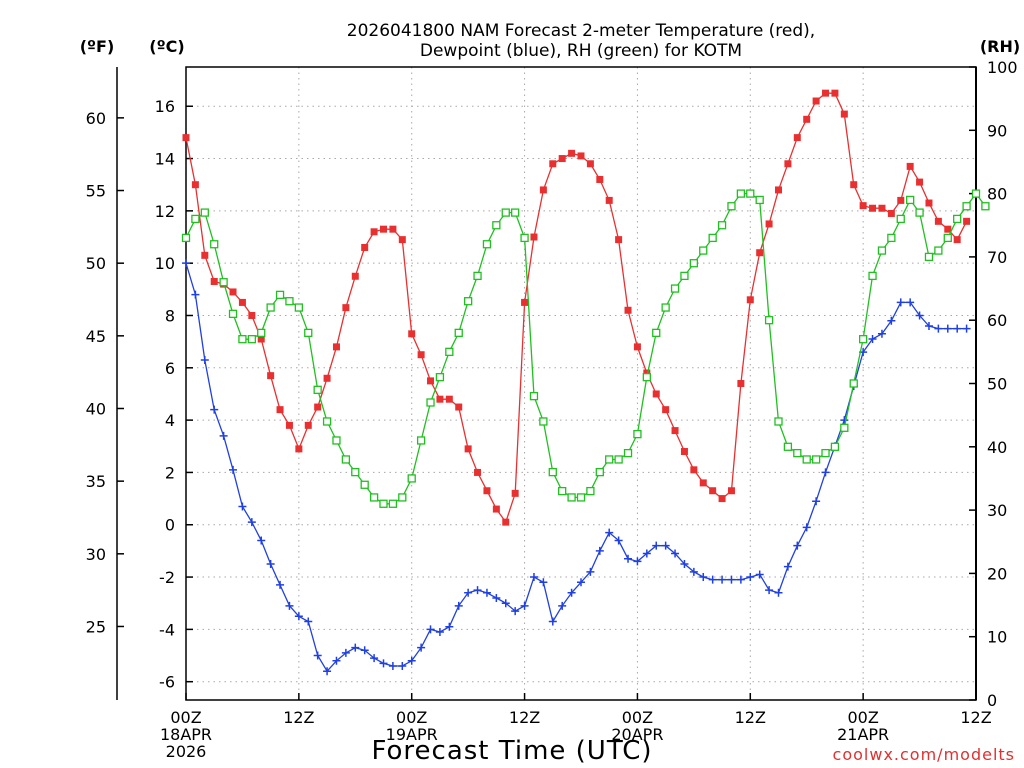 The height and width of the screenshot is (768, 1024). Describe the element at coordinates (167, 629) in the screenshot. I see `celsius-tick-label: -4` at that location.